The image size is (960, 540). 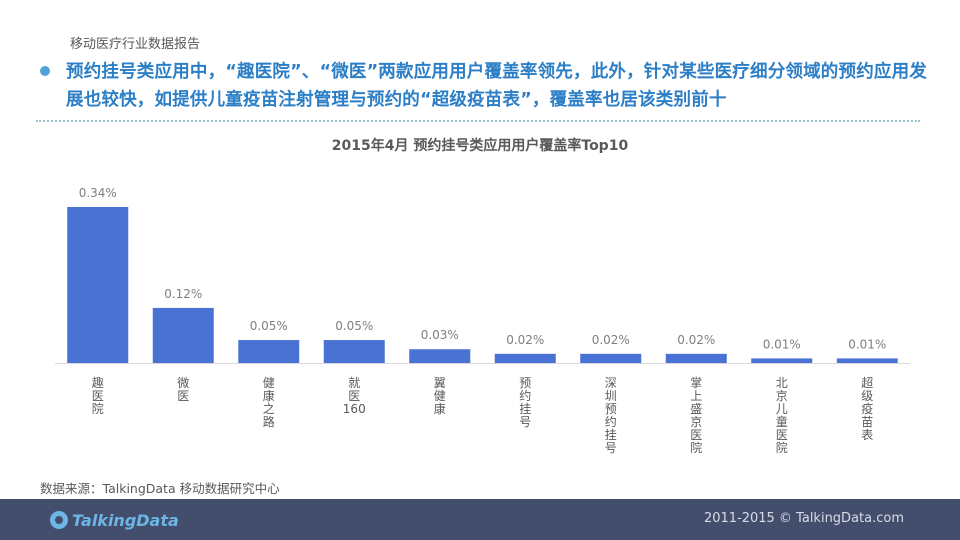 What do you see at coordinates (183, 294) in the screenshot?
I see `bar-value-label: 0.12%` at bounding box center [183, 294].